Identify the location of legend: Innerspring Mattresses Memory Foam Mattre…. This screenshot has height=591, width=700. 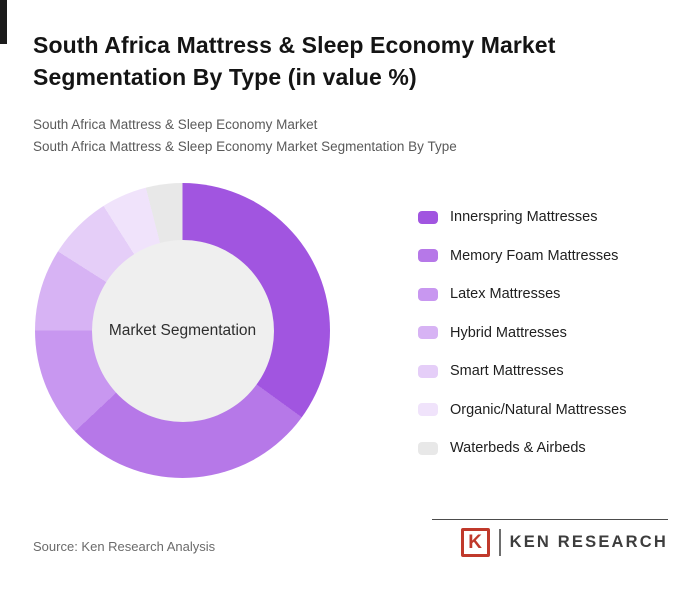
(522, 341).